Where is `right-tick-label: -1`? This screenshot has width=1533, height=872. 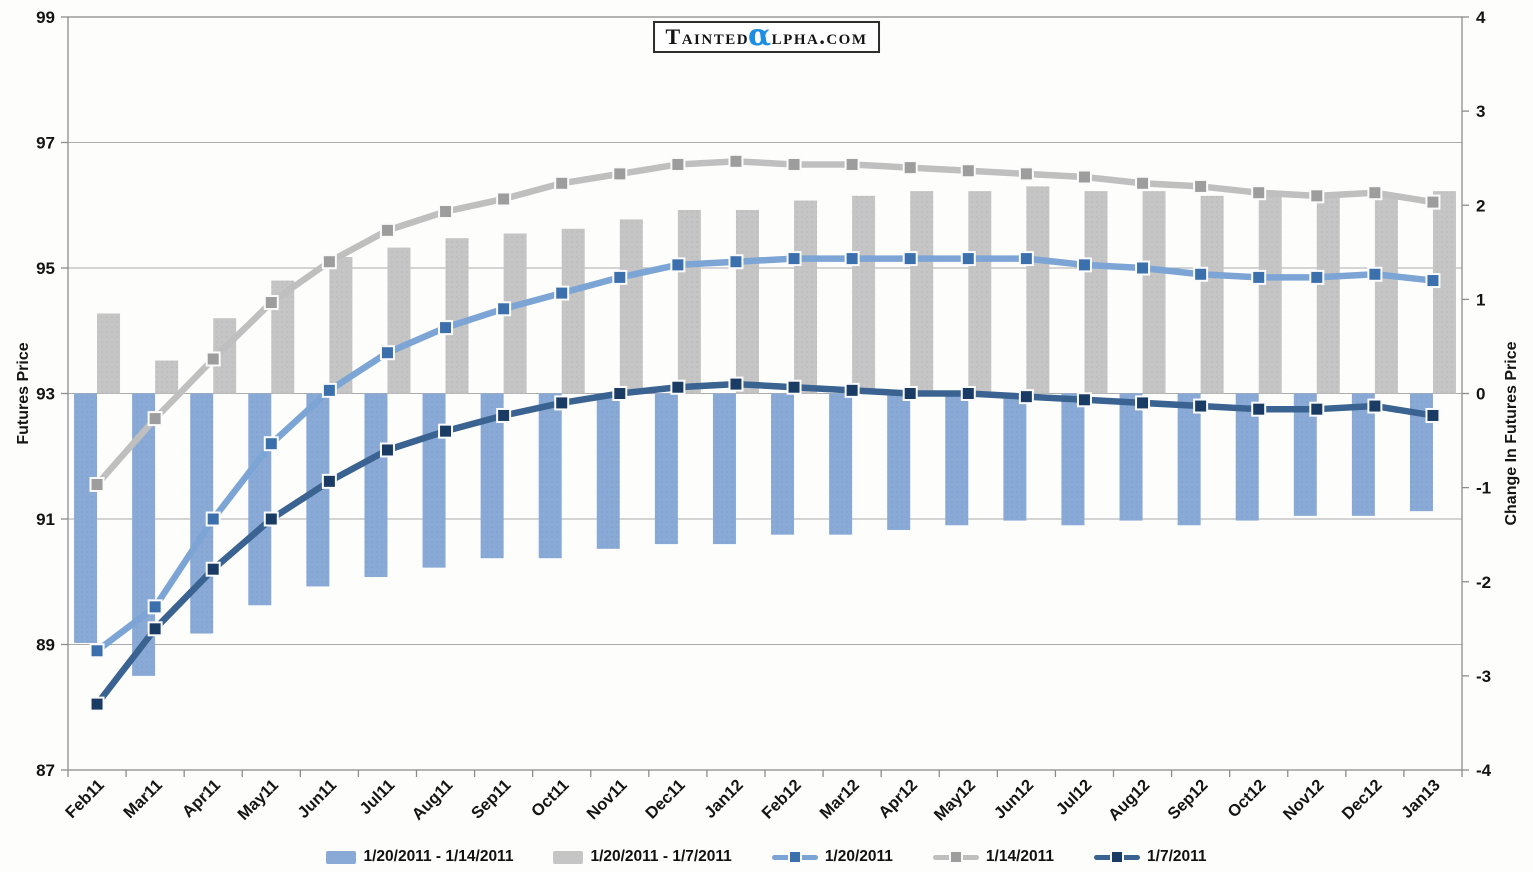
right-tick-label: -1 is located at coordinates (1483, 488).